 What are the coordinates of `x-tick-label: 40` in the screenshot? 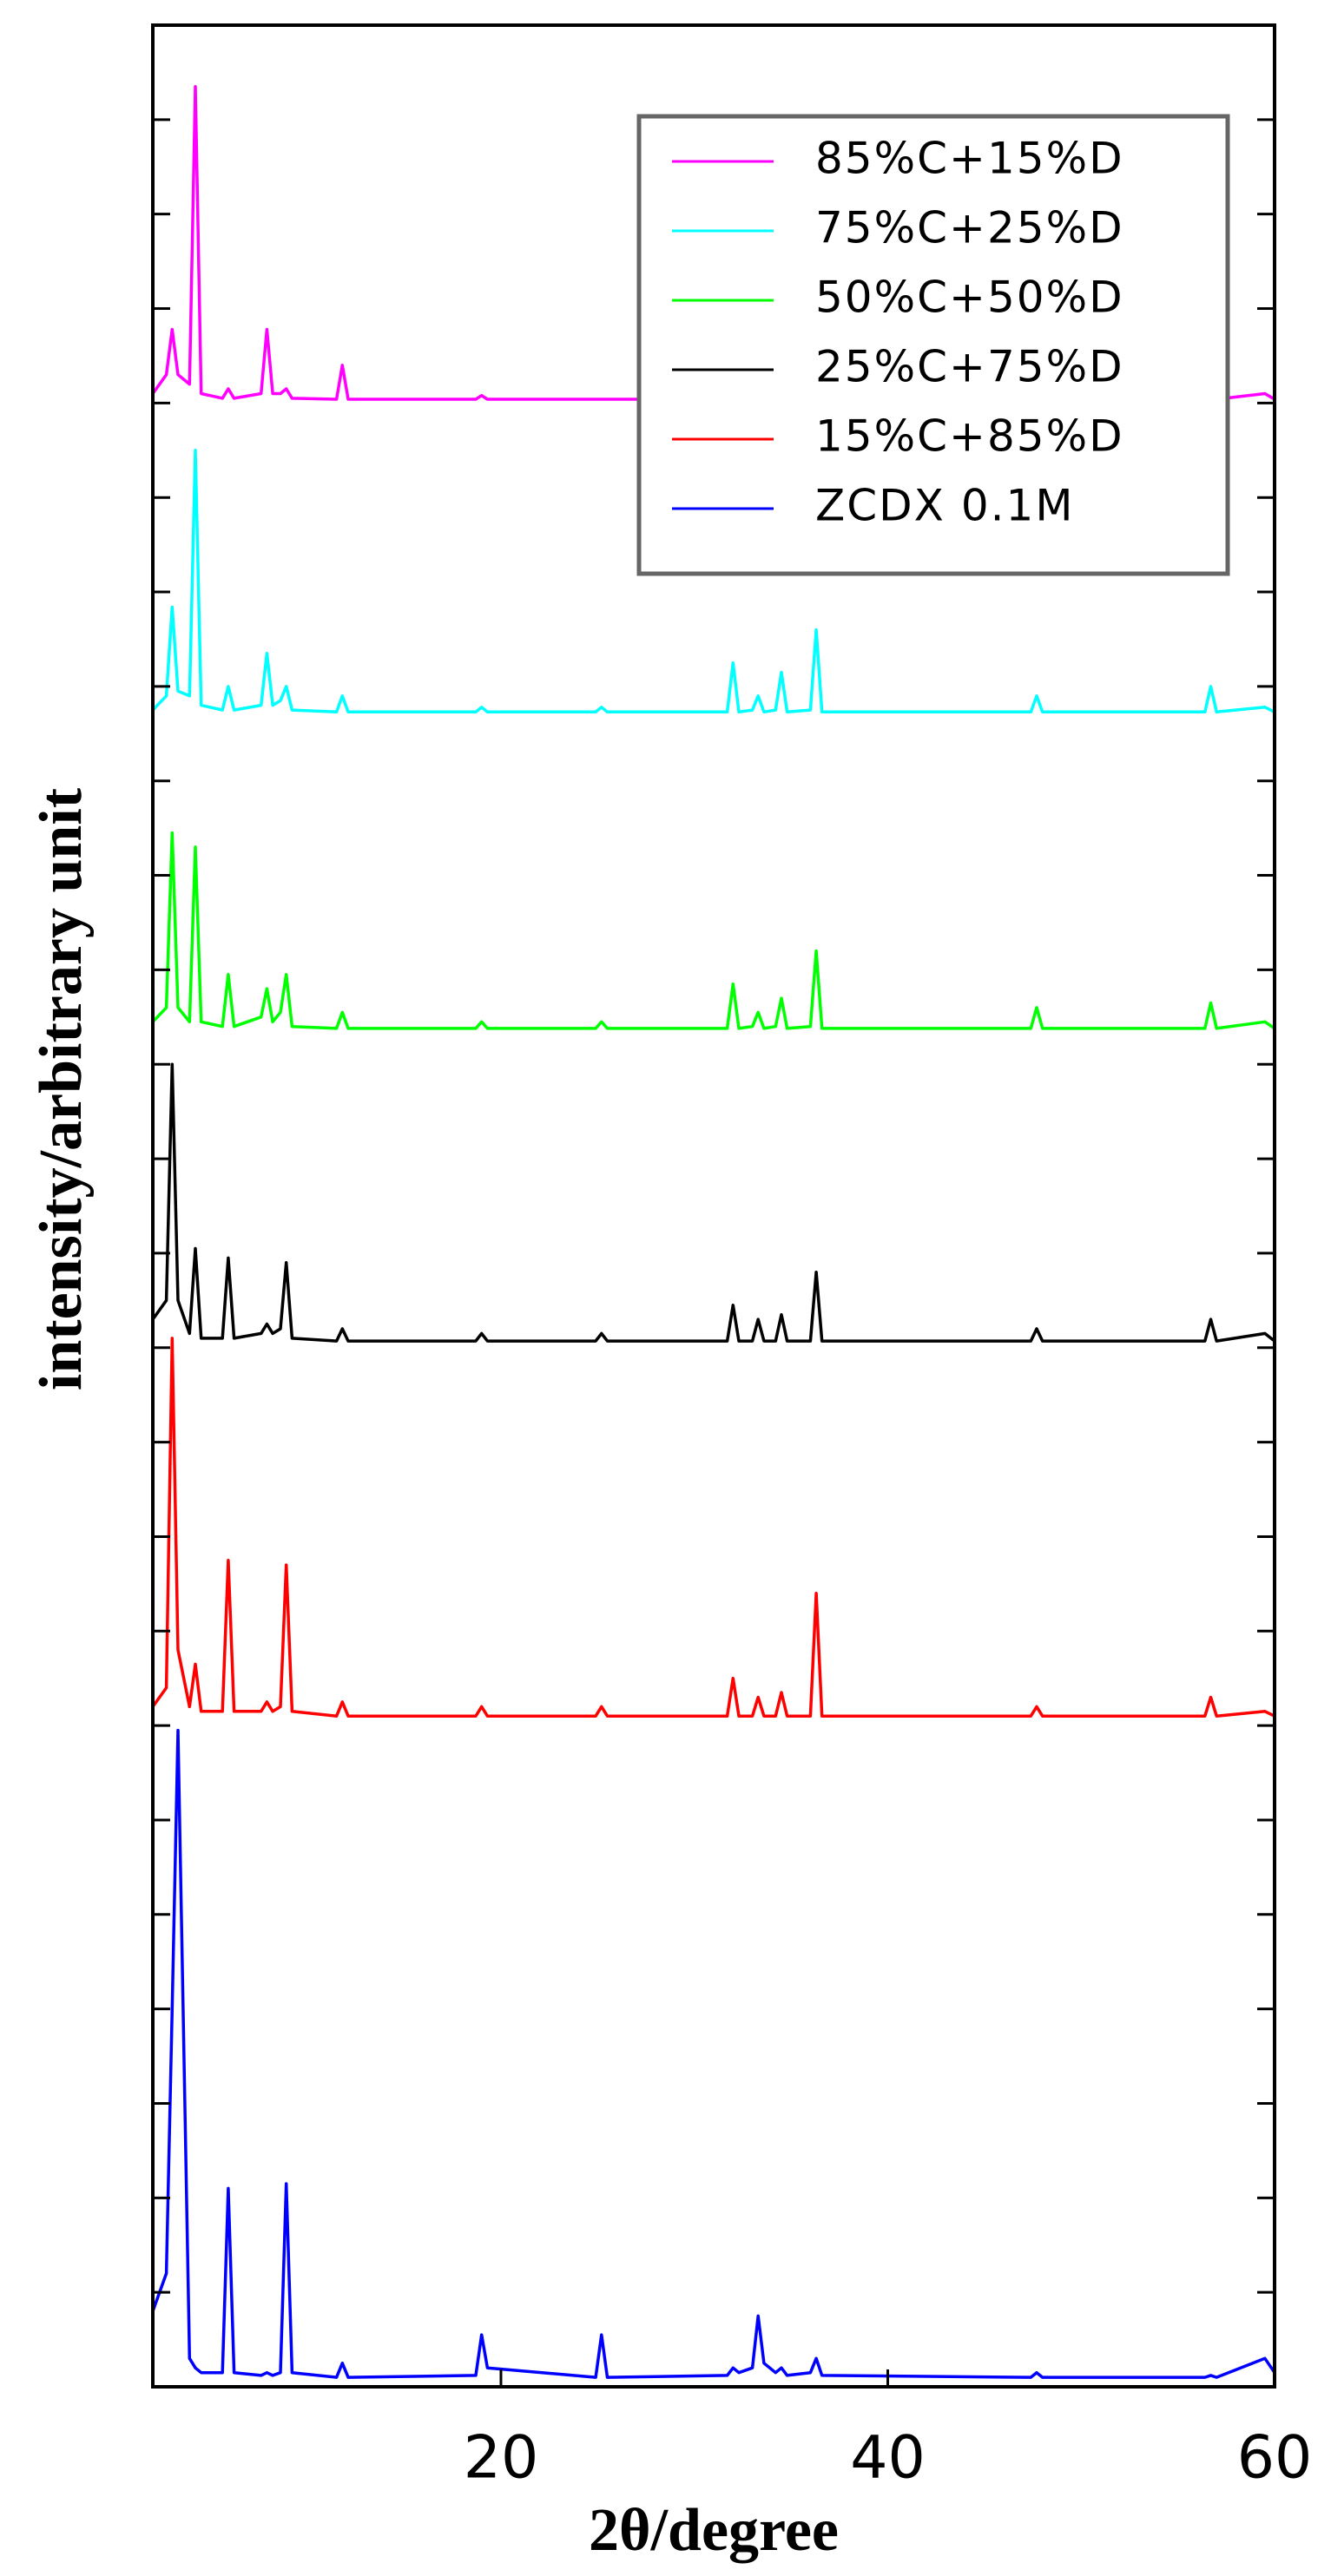 It's located at (888, 2459).